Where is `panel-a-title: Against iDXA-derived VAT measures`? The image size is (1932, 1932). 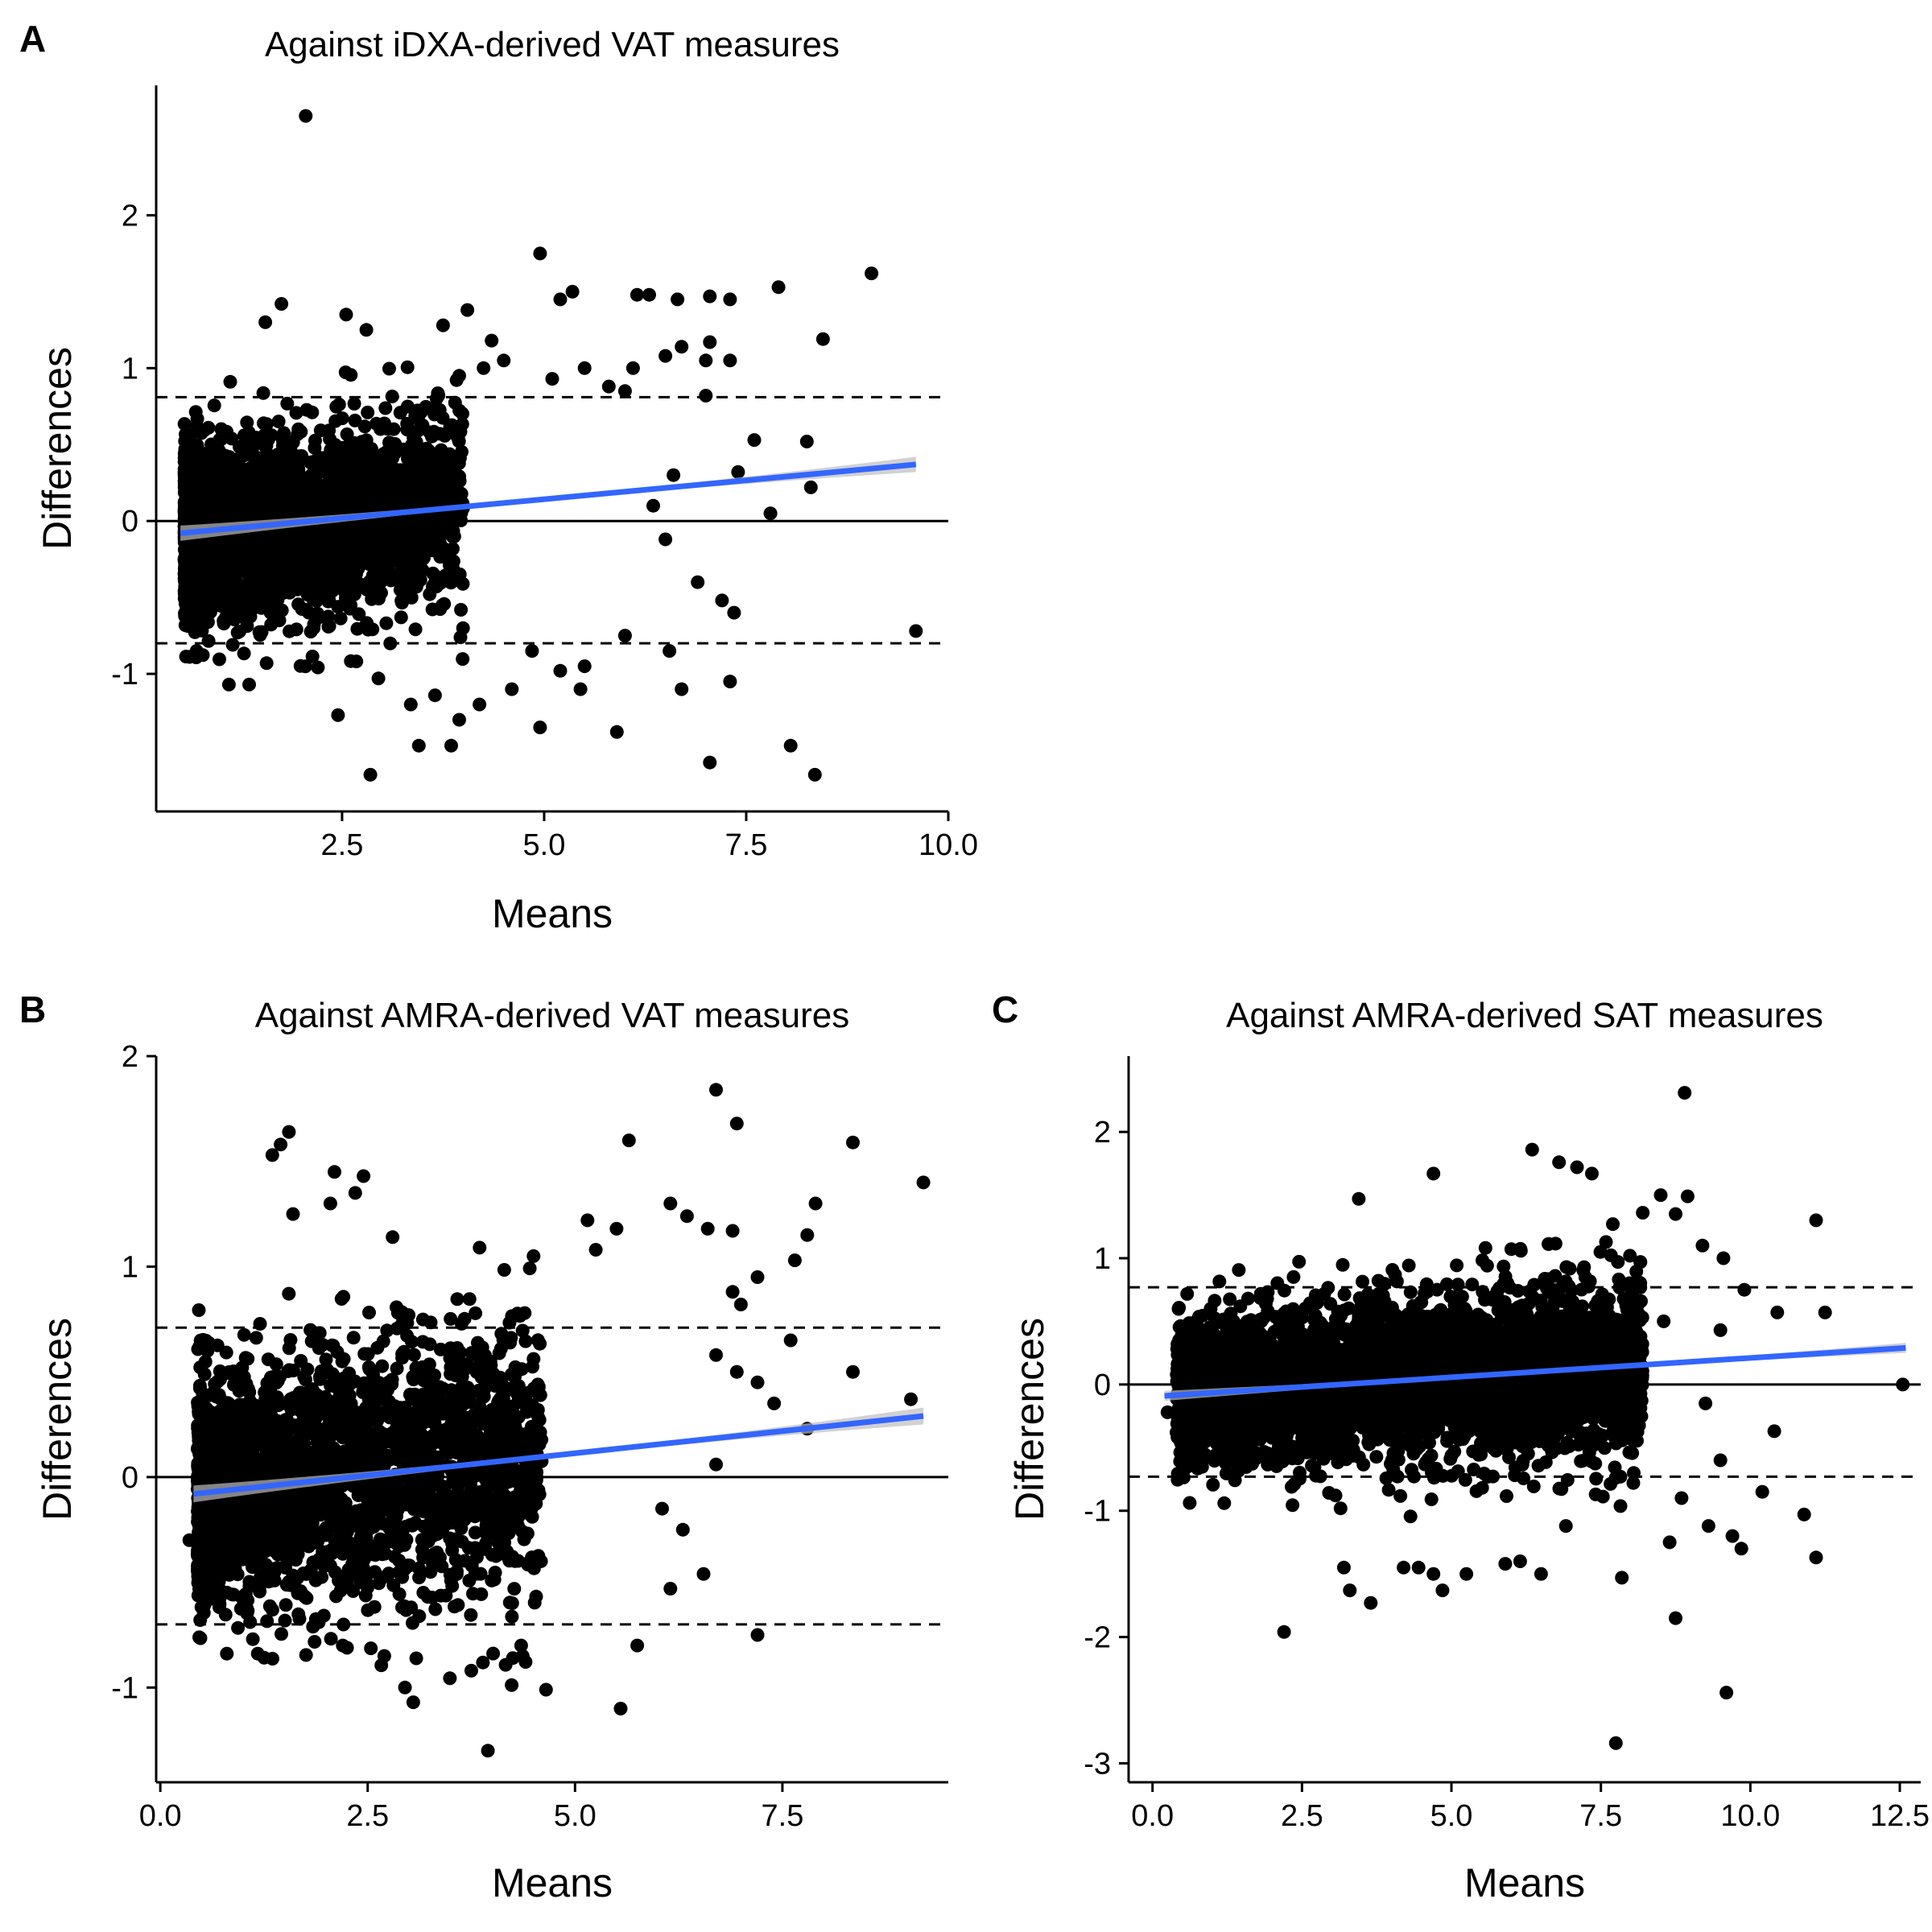
panel-a-title: Against iDXA-derived VAT measures is located at coordinates (552, 44).